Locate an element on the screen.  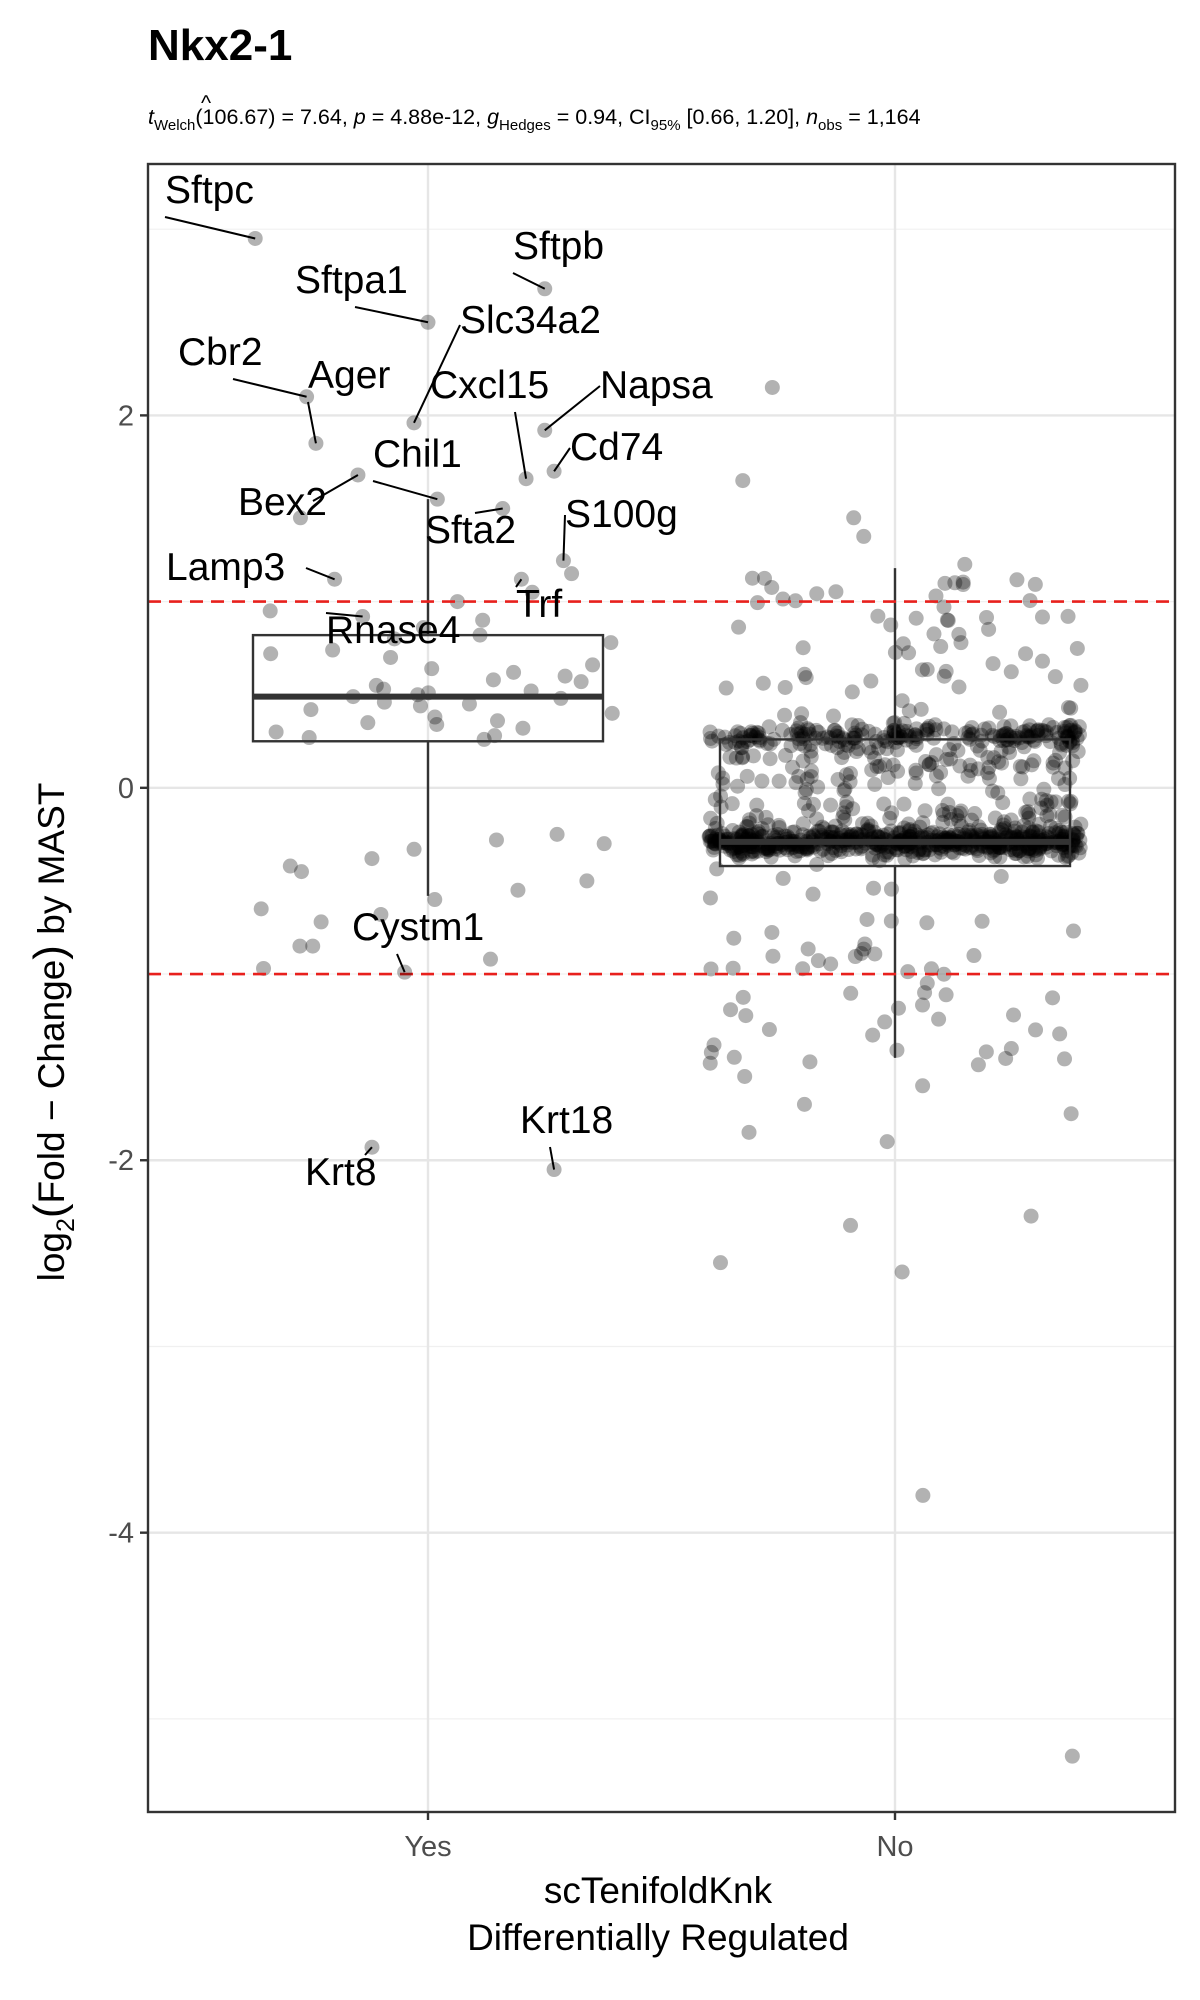
gene-label: Cystm1 is located at coordinates (418, 927).